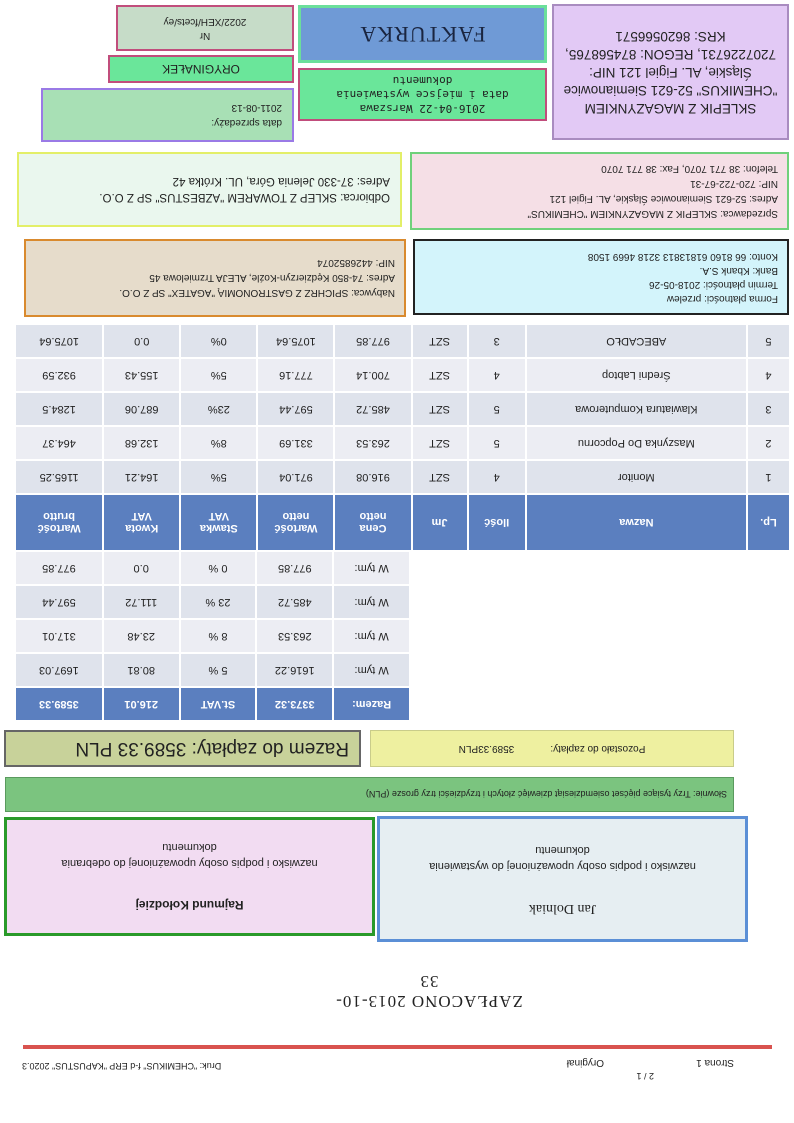 This screenshot has width=794, height=1123. Describe the element at coordinates (295, 636) in the screenshot. I see `summary-cell: 263.53` at that location.